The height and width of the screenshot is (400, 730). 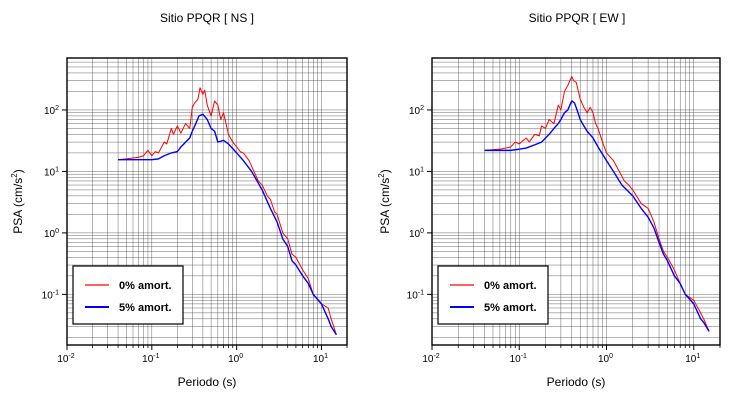 I want to click on y-tick-label-ew: 10⁻¹, so click(x=415, y=295).